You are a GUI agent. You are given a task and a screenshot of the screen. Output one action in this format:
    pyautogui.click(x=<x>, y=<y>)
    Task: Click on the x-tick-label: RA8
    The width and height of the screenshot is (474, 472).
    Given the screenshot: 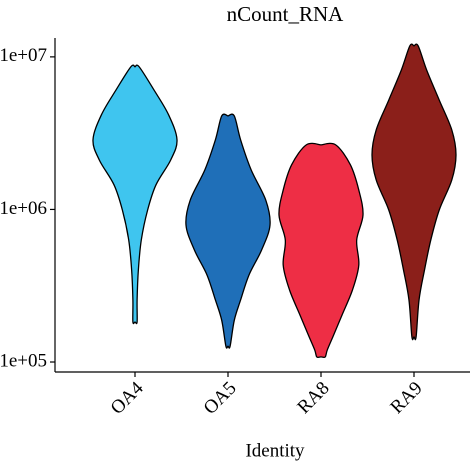 What is the action you would take?
    pyautogui.click(x=313, y=398)
    